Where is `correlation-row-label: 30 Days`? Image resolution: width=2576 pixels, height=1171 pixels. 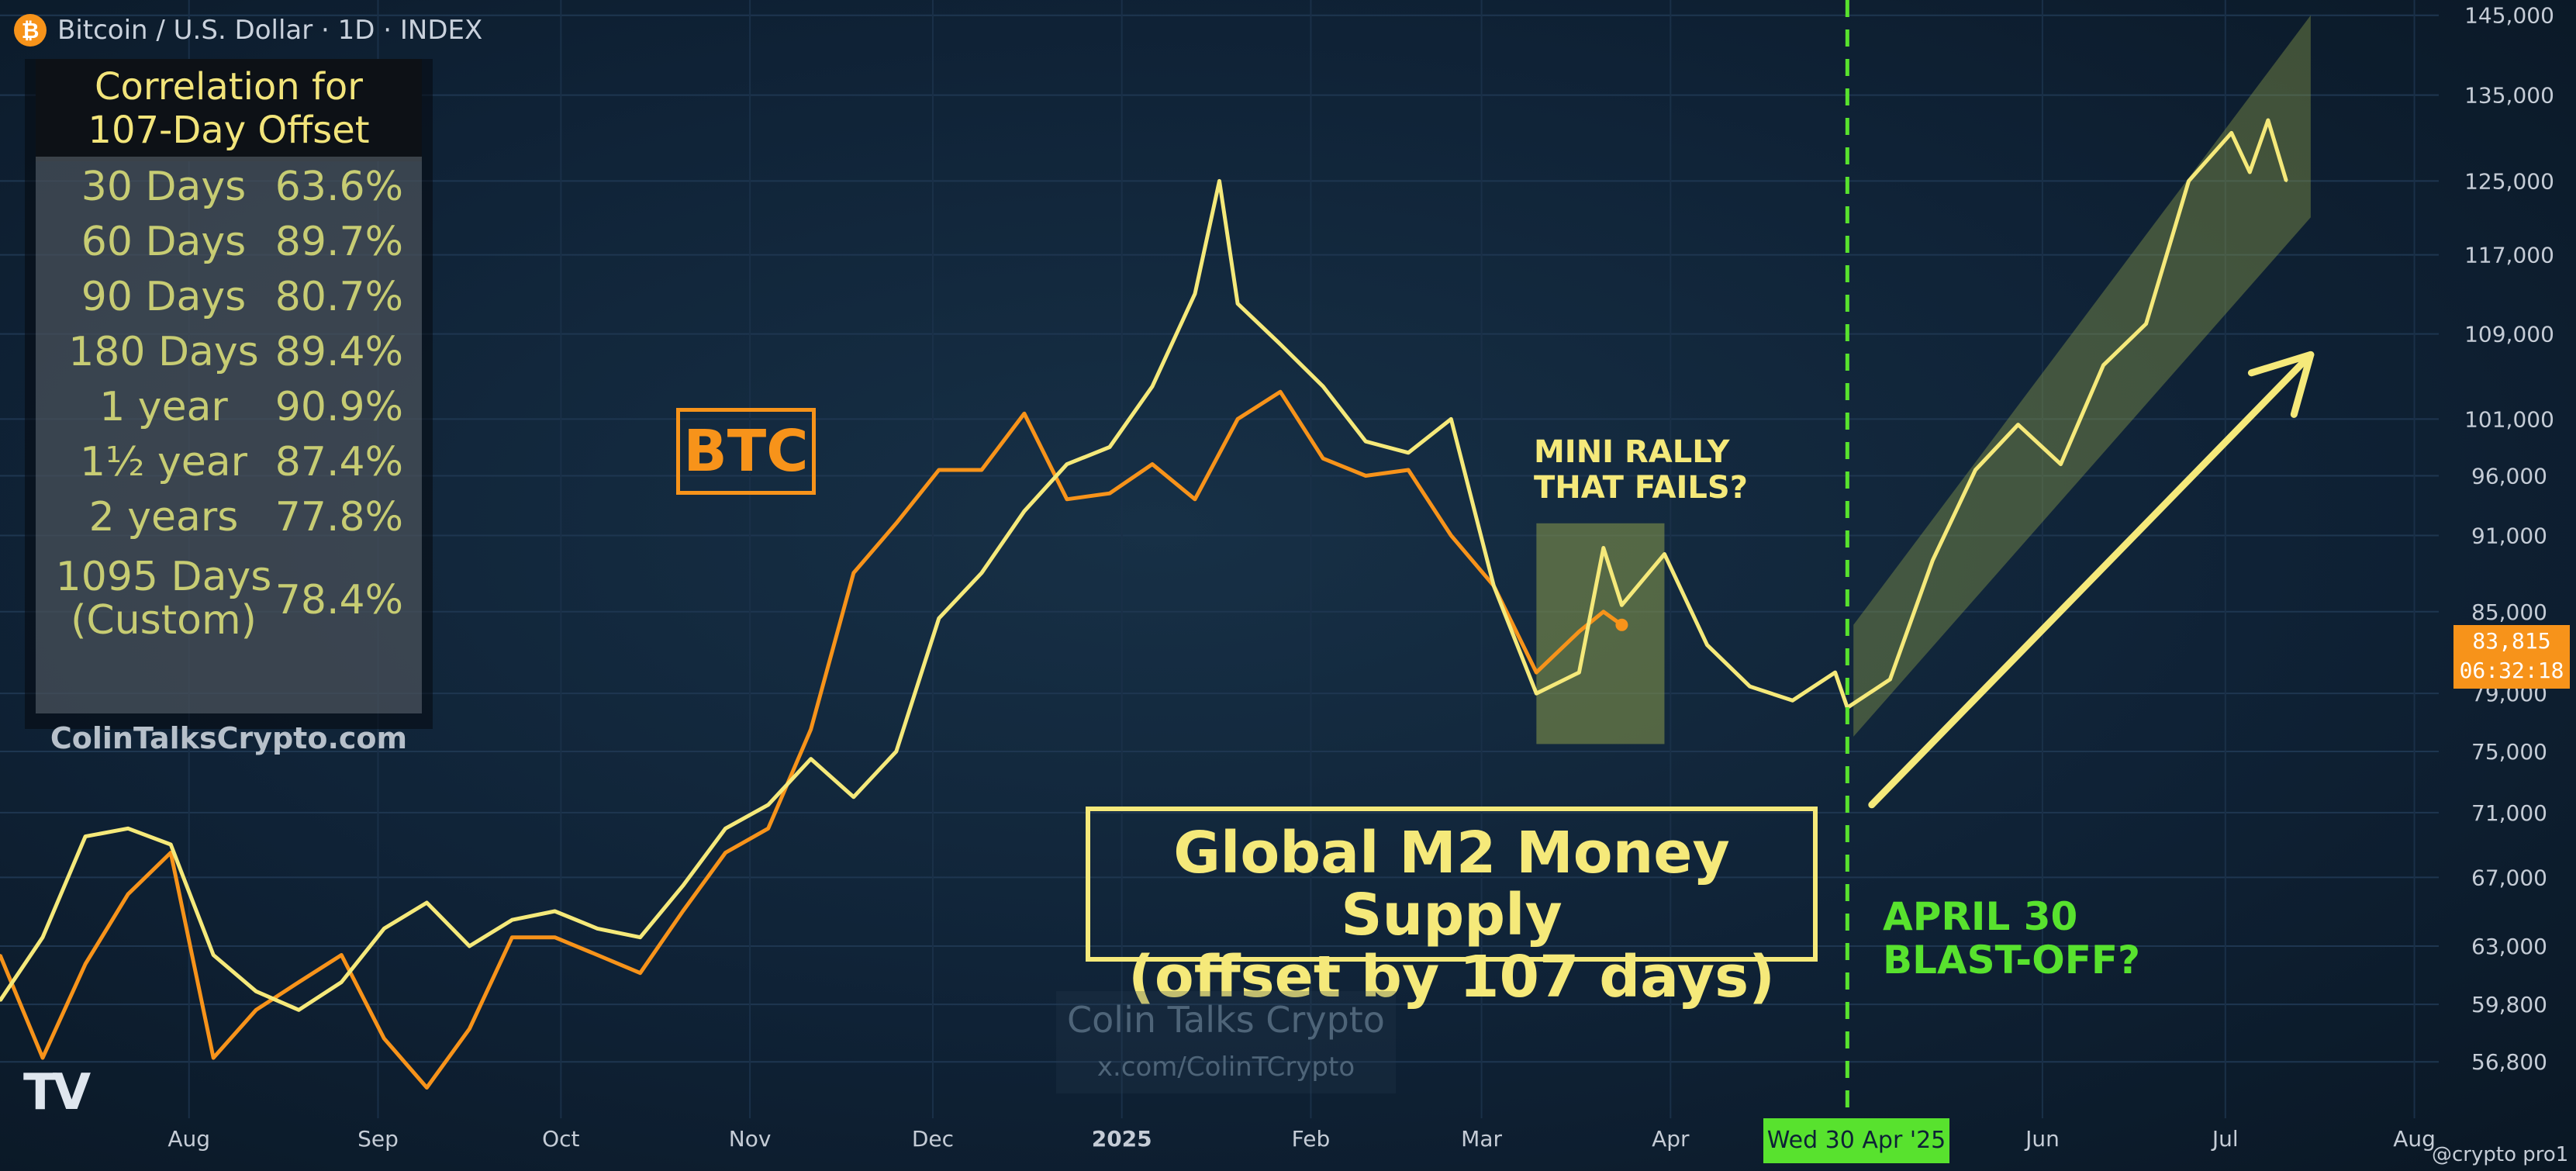 correlation-row-label: 30 Days is located at coordinates (164, 187).